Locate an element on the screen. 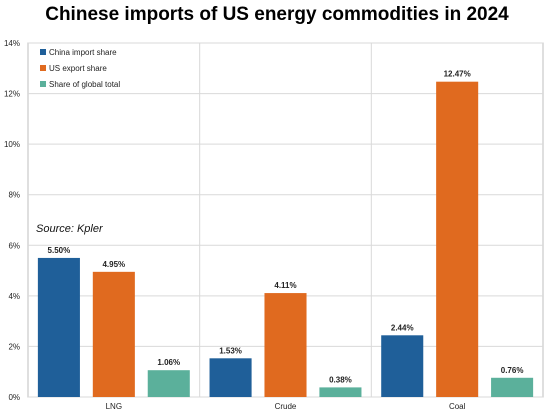 This screenshot has height=415, width=554. y-tick-label: 10% is located at coordinates (12, 144).